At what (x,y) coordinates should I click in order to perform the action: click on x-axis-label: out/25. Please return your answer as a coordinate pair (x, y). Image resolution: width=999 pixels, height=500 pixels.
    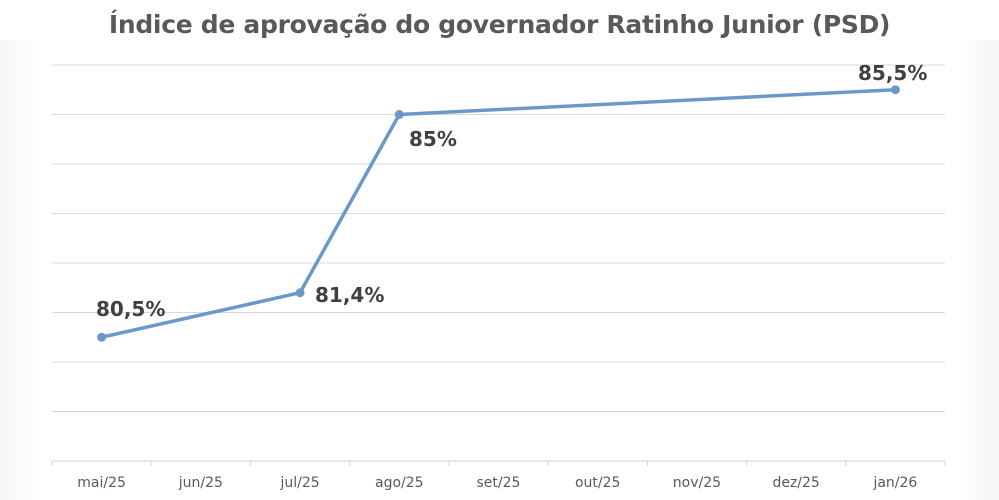
    Looking at the image, I should click on (597, 483).